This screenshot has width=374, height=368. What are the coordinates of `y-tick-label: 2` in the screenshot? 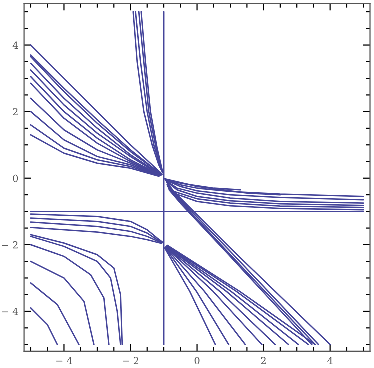 It's located at (15, 112).